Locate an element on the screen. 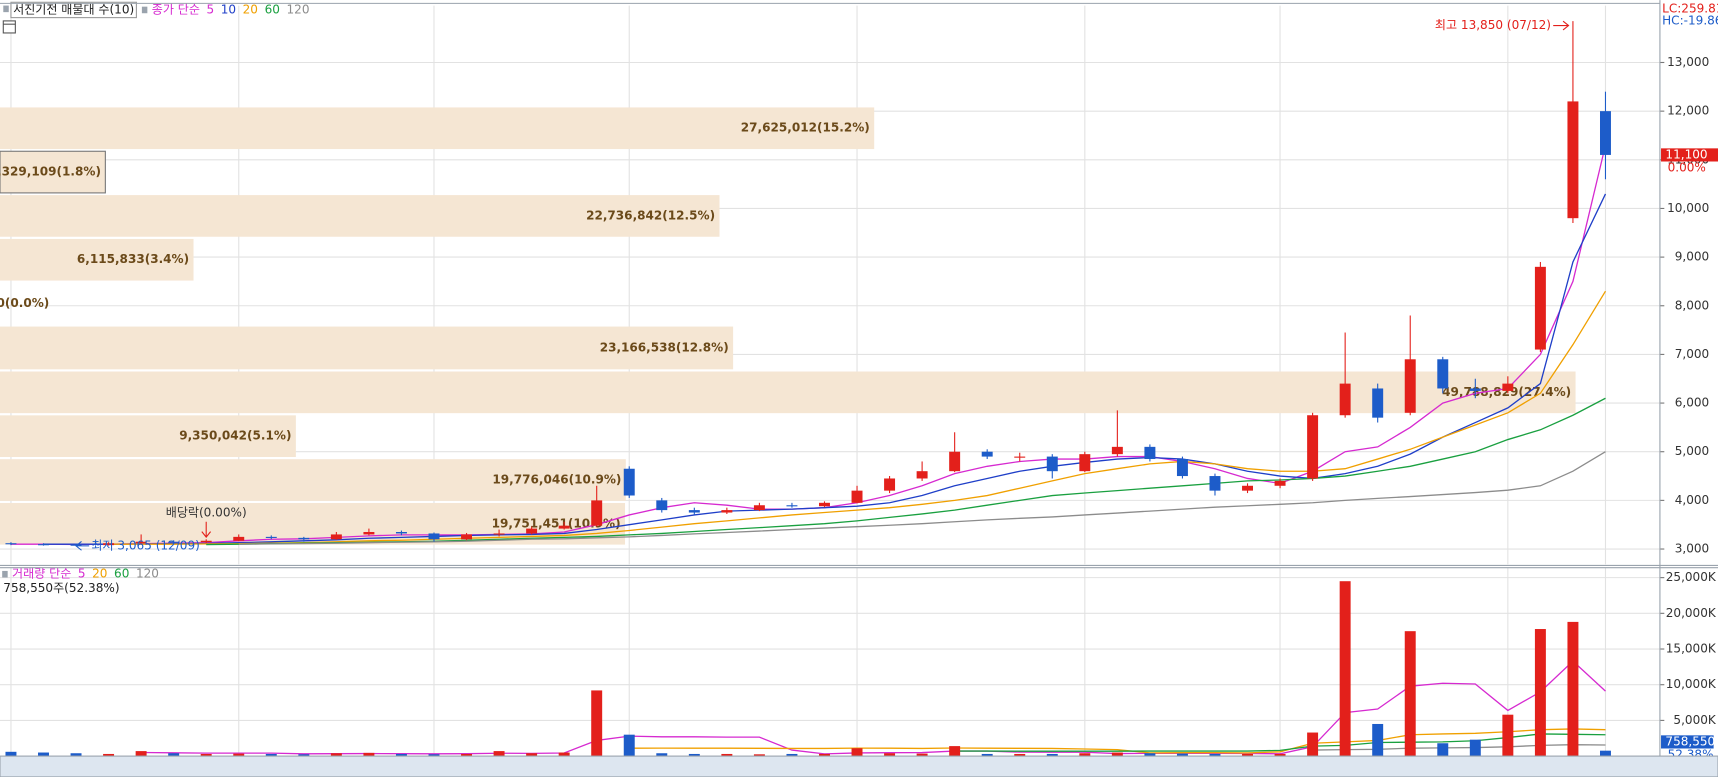 The height and width of the screenshot is (777, 1718). y-tick-label: 12,000 is located at coordinates (1688, 111).